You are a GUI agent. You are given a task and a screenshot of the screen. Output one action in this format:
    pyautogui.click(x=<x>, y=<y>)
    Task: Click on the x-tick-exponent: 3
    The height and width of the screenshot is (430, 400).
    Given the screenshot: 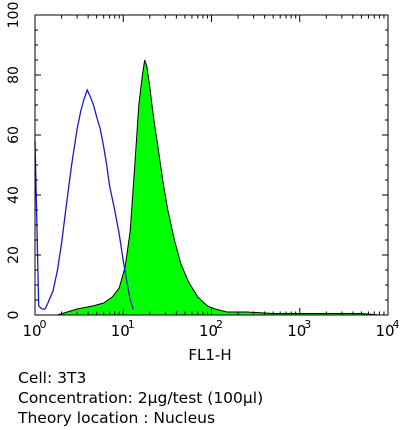 What is the action you would take?
    pyautogui.click(x=307, y=324)
    